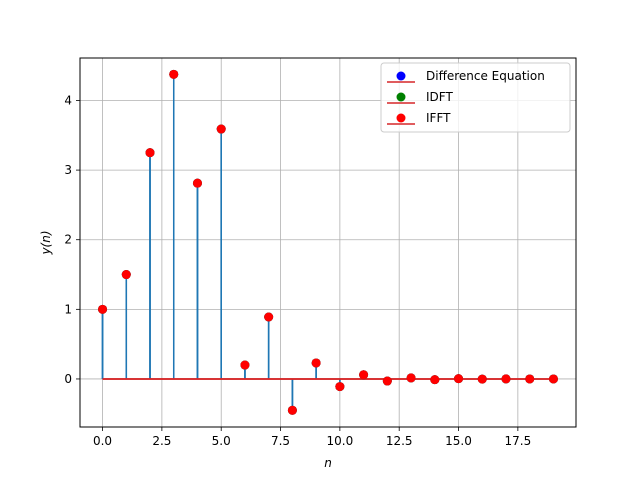 The height and width of the screenshot is (480, 640). I want to click on legend-label-idft: IDFT, so click(439, 97).